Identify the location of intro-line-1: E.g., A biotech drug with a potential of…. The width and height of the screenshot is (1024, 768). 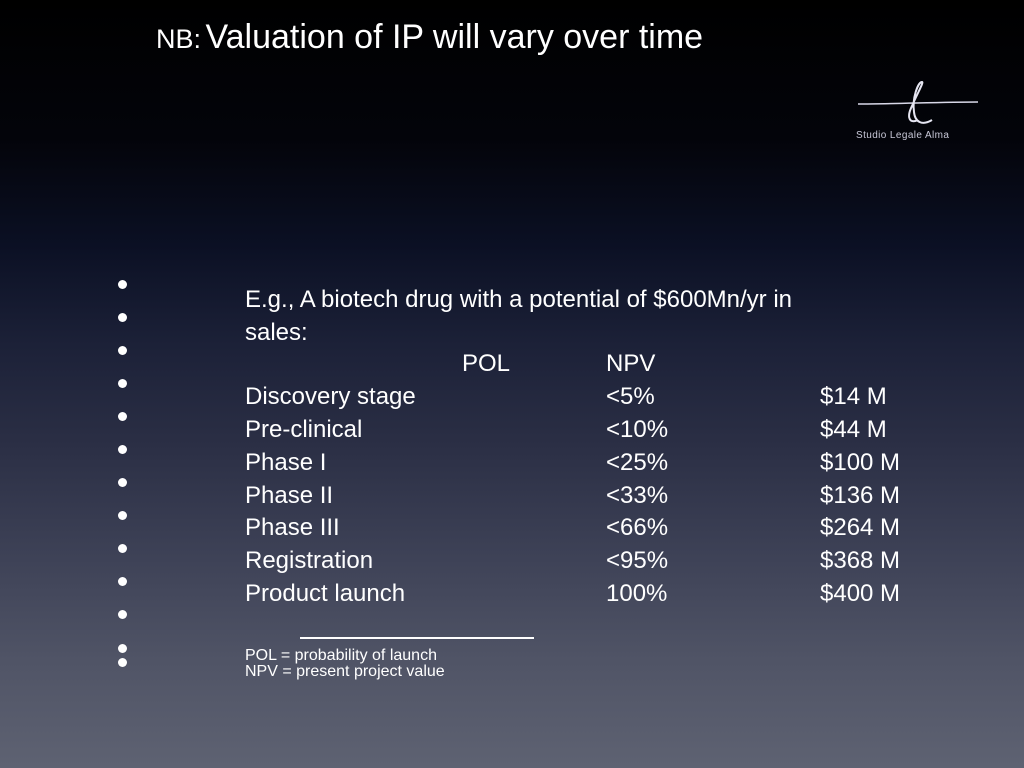
(519, 299).